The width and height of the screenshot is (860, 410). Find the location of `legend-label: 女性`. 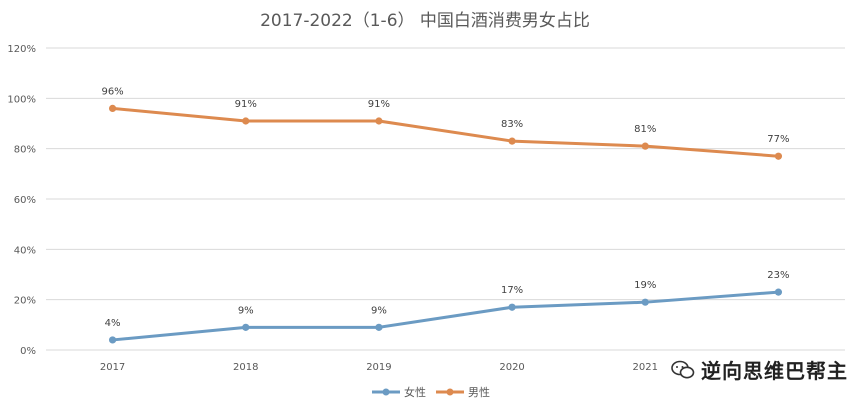

legend-label: 女性 is located at coordinates (415, 392).